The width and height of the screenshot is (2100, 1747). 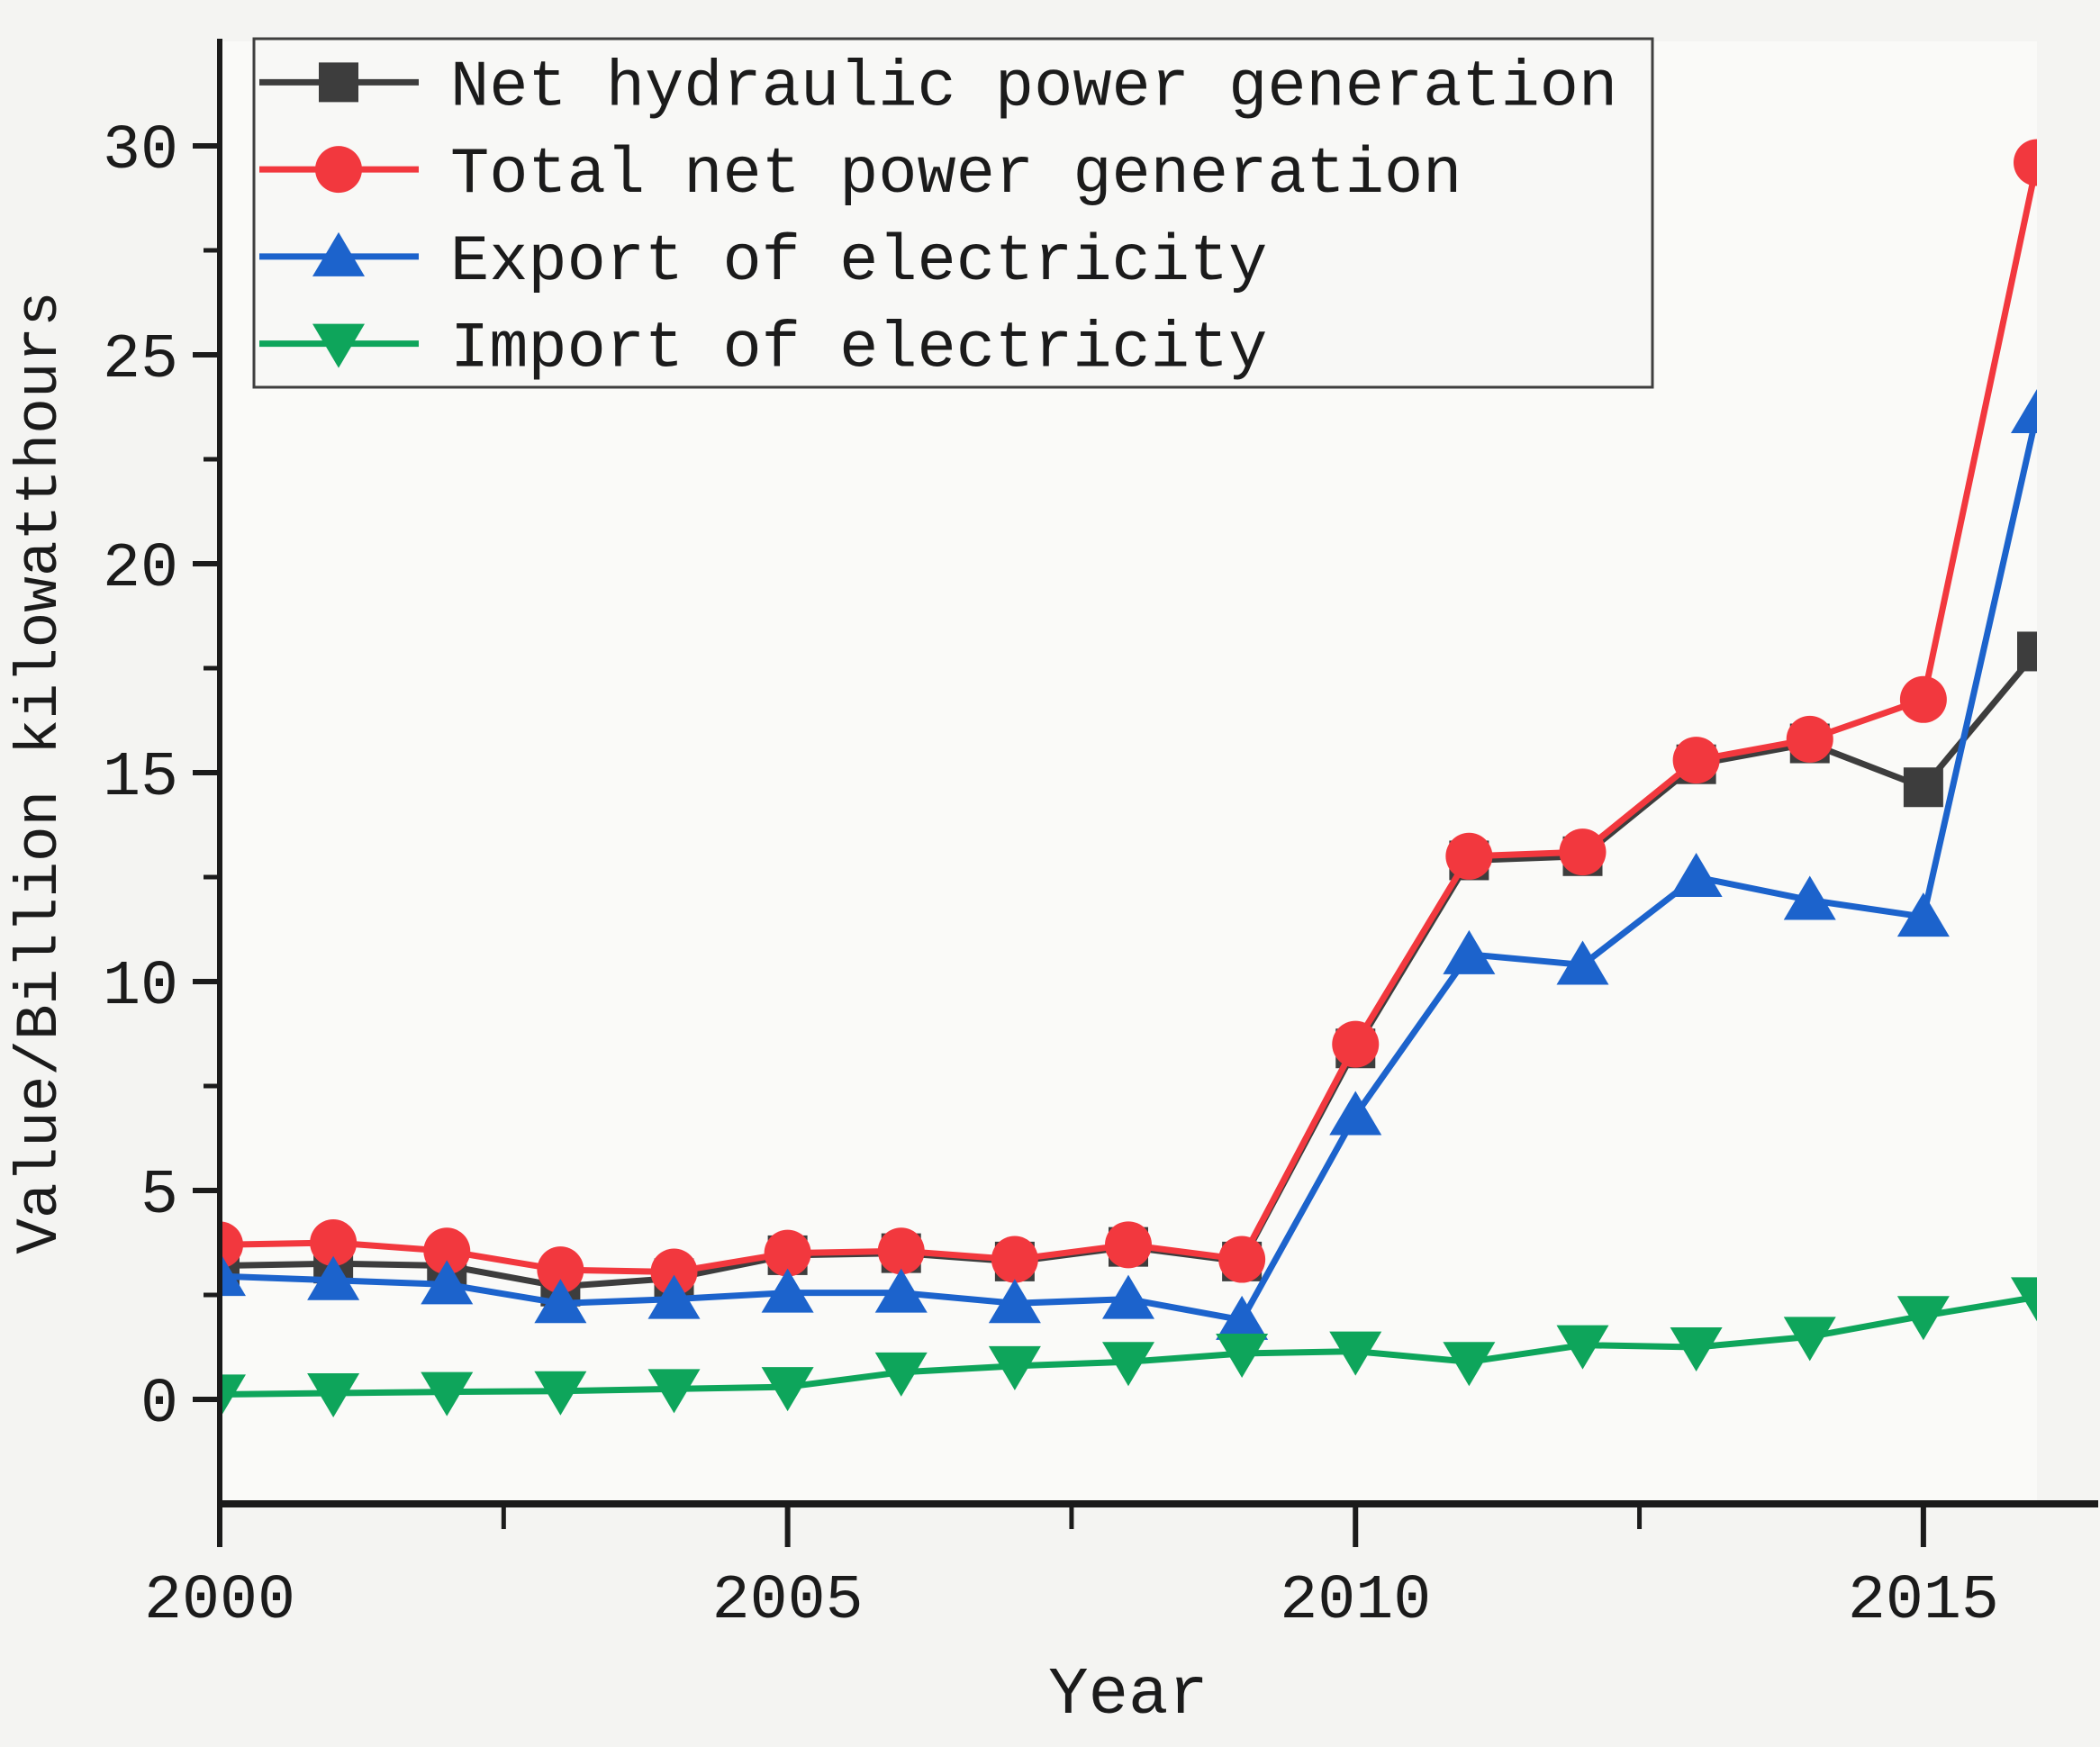 What do you see at coordinates (1014, 1302) in the screenshot?
I see `data-point-export-of-electricity-2007` at bounding box center [1014, 1302].